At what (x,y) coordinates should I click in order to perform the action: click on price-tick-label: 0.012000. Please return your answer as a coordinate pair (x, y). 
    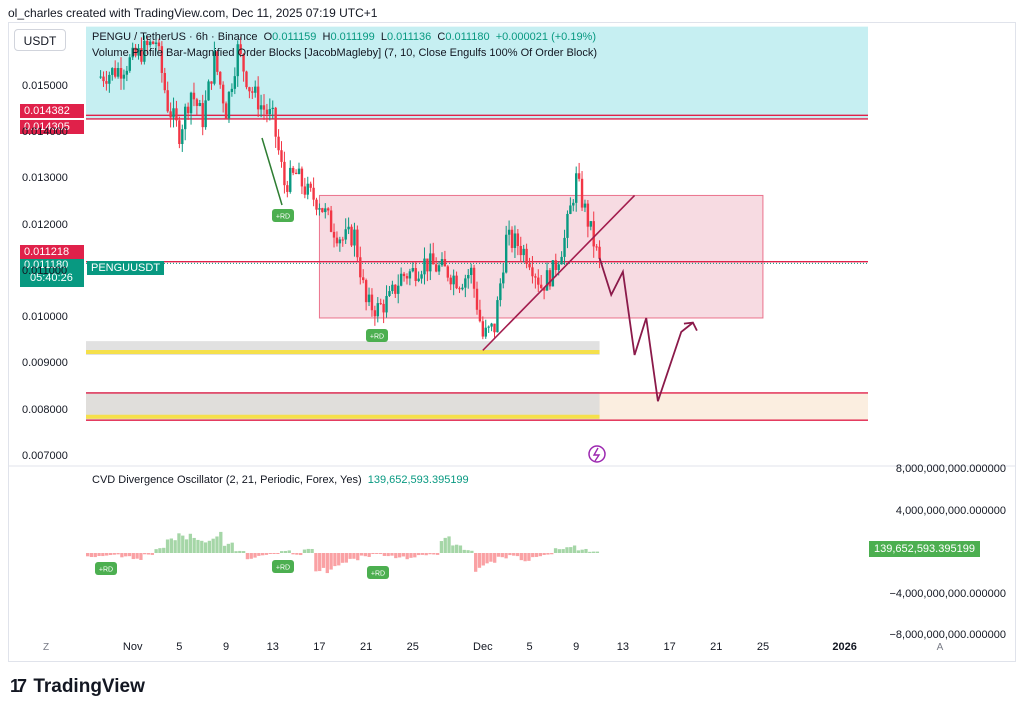
    Looking at the image, I should click on (45, 224).